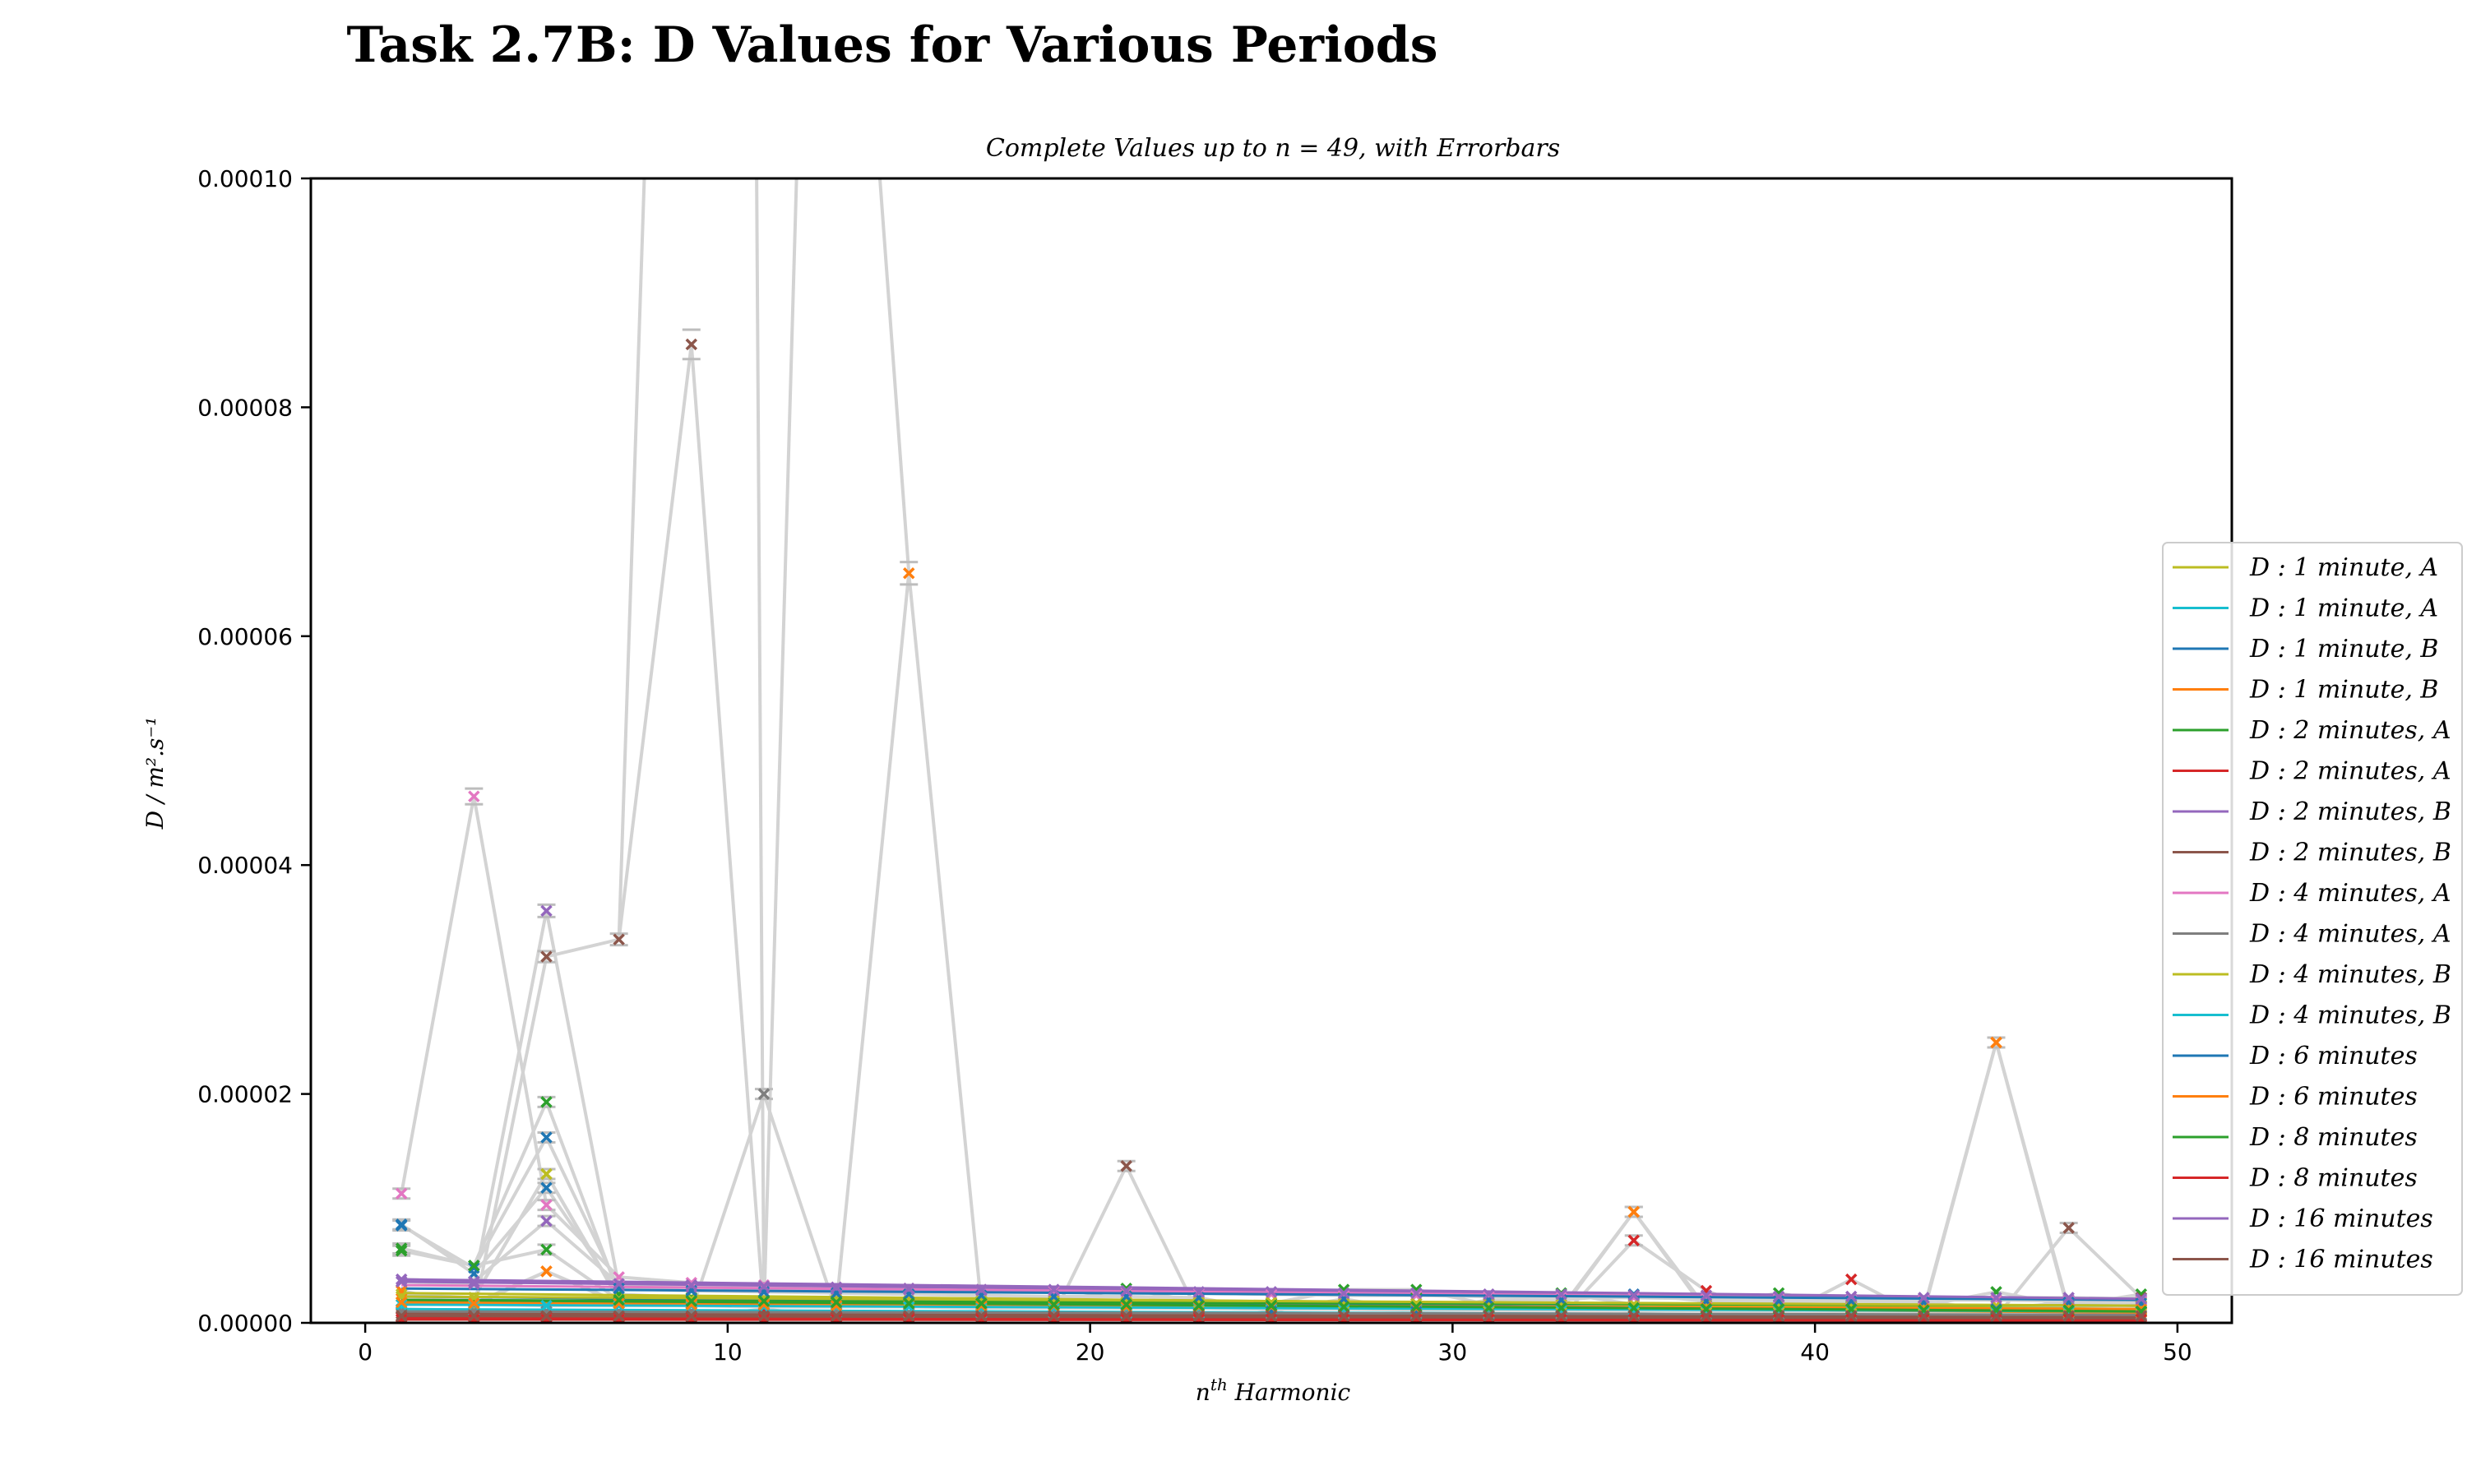 This screenshot has height=1484, width=2467. What do you see at coordinates (1453, 1352) in the screenshot?
I see `x-tick-label: 30` at bounding box center [1453, 1352].